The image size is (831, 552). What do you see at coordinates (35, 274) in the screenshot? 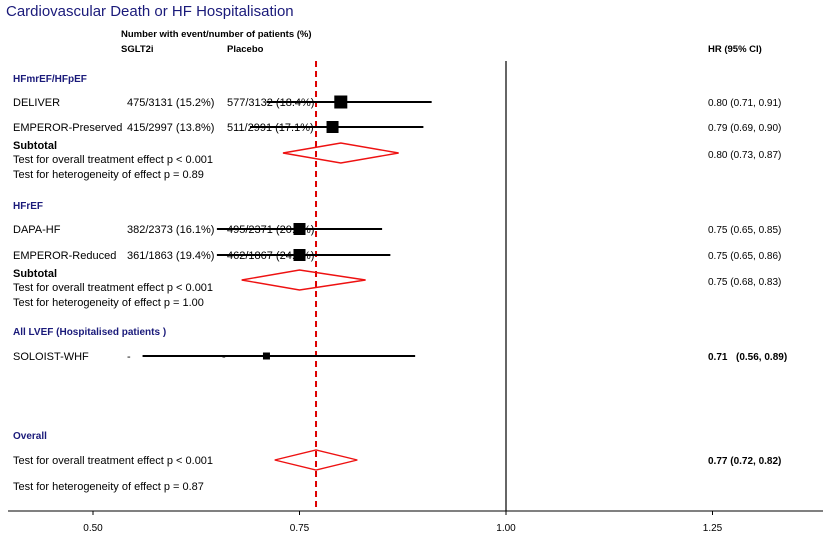
I see `subtotal-label-2: Subtotal` at bounding box center [35, 274].